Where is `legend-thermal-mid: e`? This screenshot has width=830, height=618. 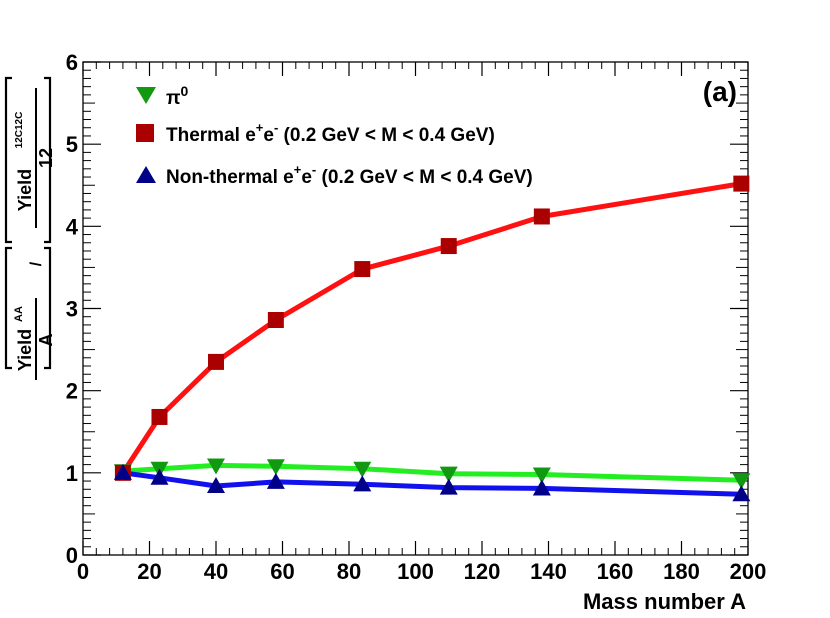 legend-thermal-mid: e is located at coordinates (268, 135).